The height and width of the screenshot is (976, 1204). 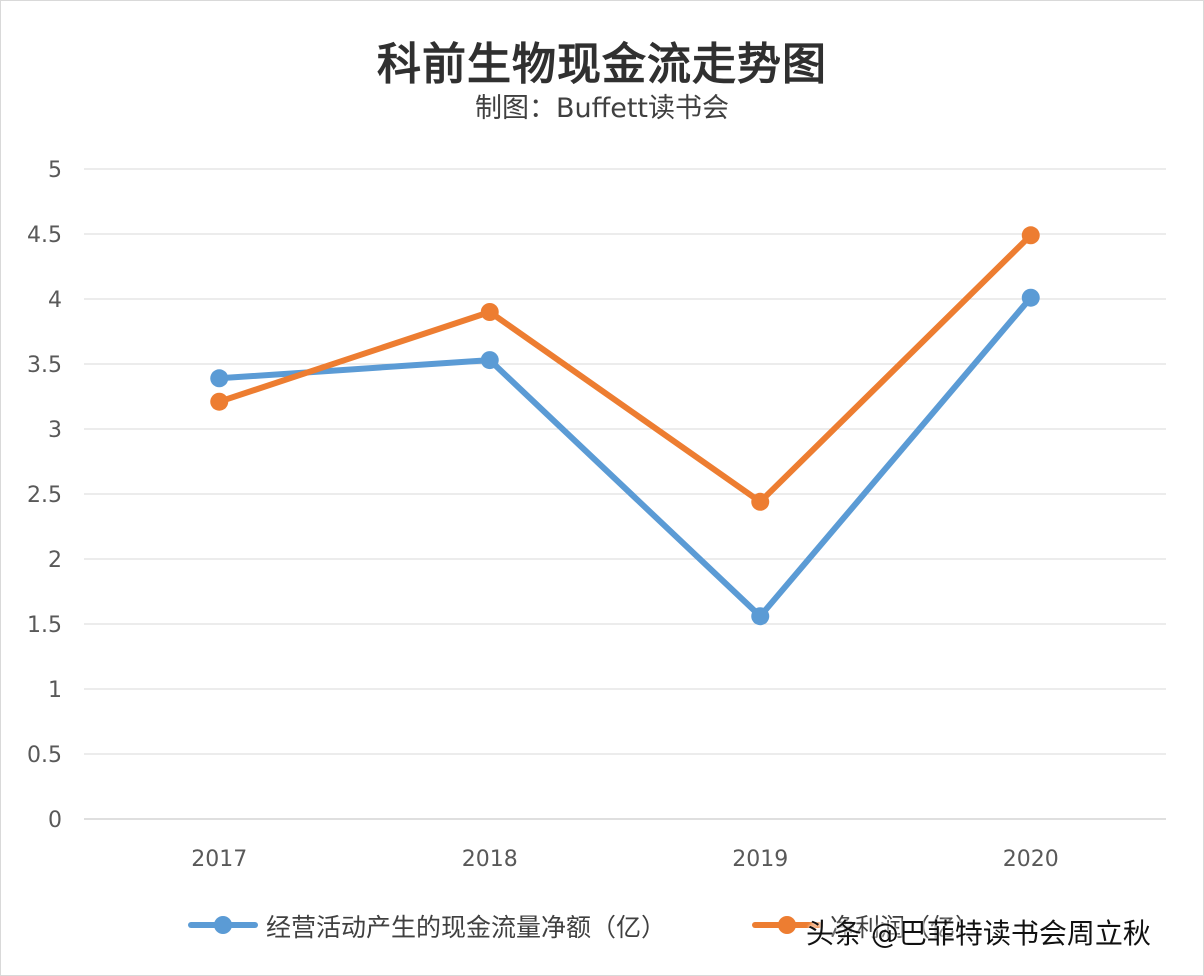 What do you see at coordinates (905, 927) in the screenshot?
I see `legend-label-net-profit: 净利润（亿）` at bounding box center [905, 927].